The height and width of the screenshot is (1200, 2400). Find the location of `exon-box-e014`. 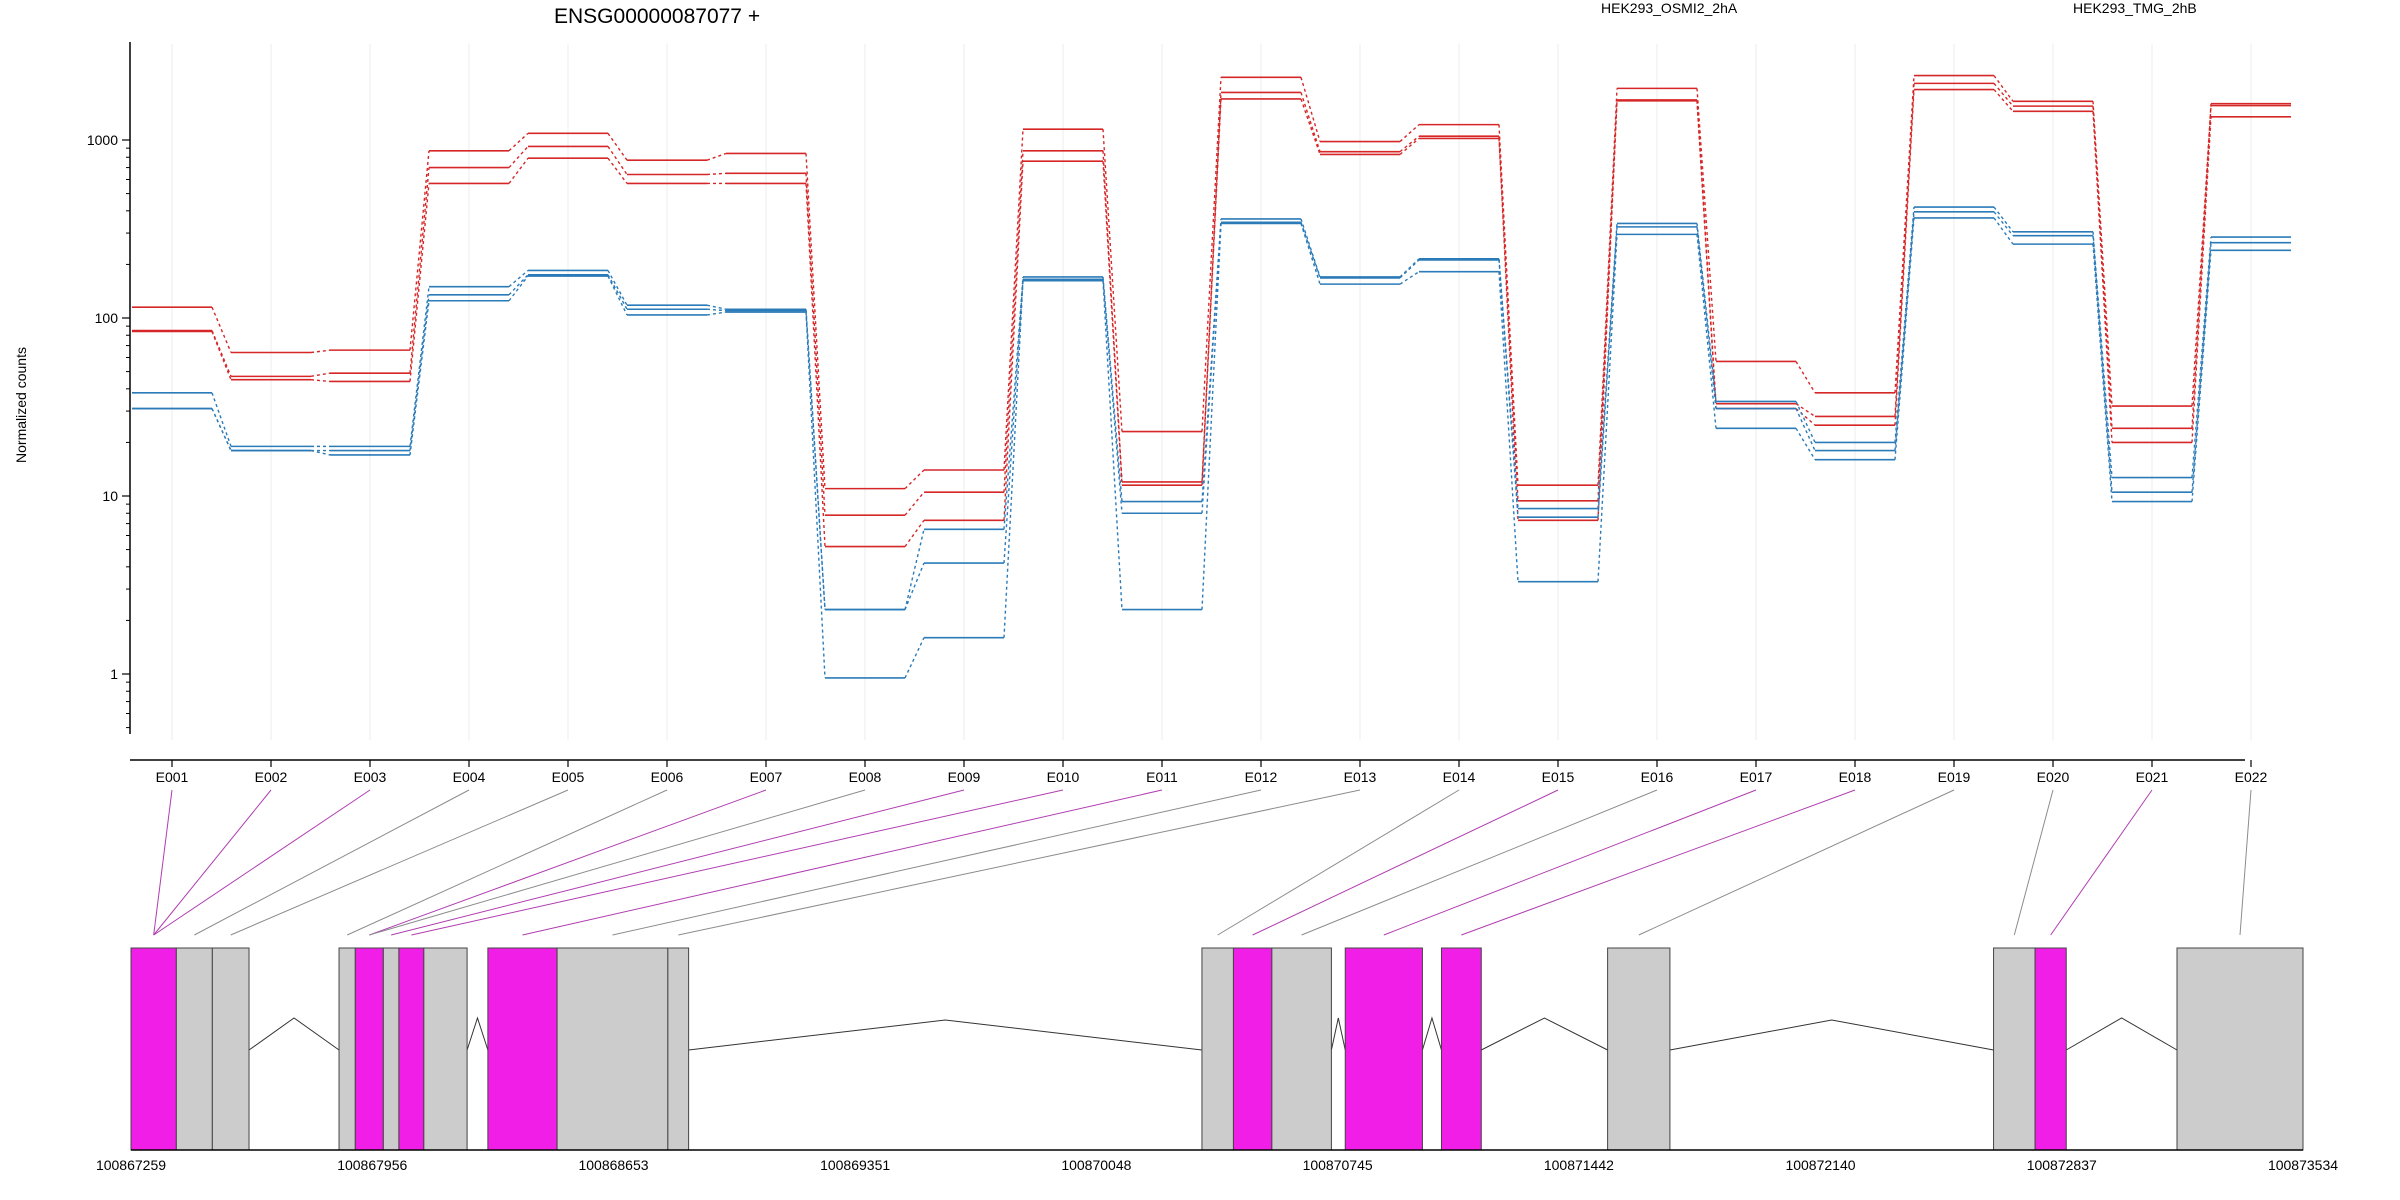

exon-box-e014 is located at coordinates (1301, 1049).